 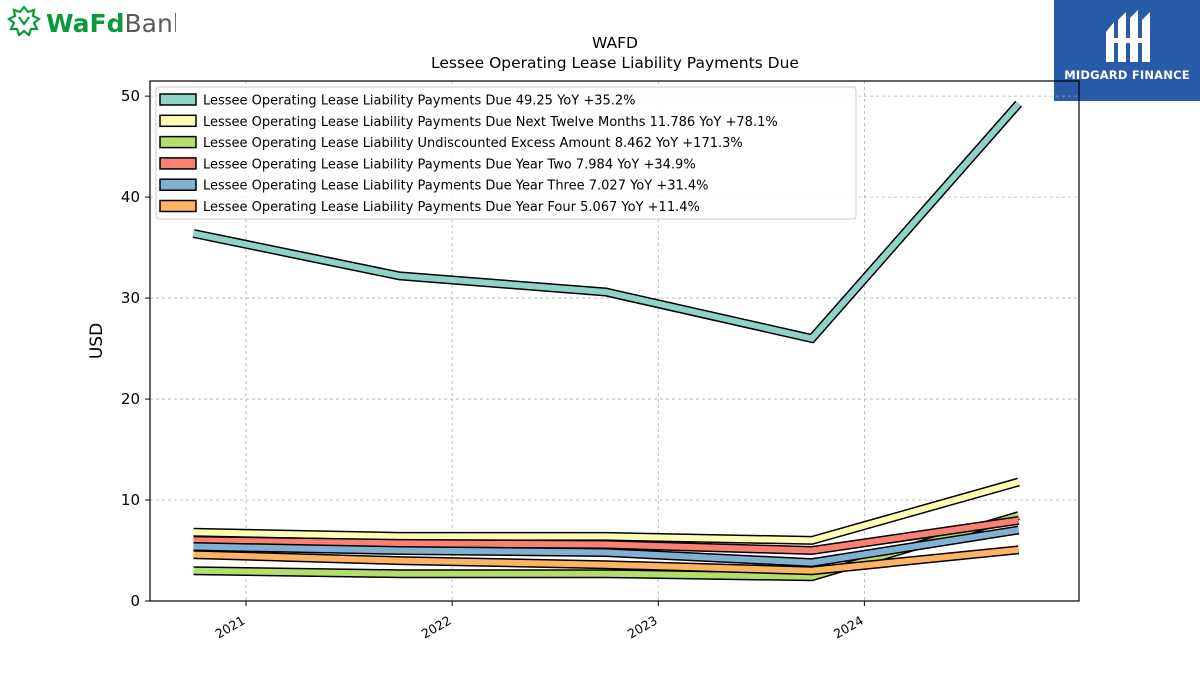 What do you see at coordinates (85, 23) in the screenshot?
I see `wafd-logo-bold: WaFd` at bounding box center [85, 23].